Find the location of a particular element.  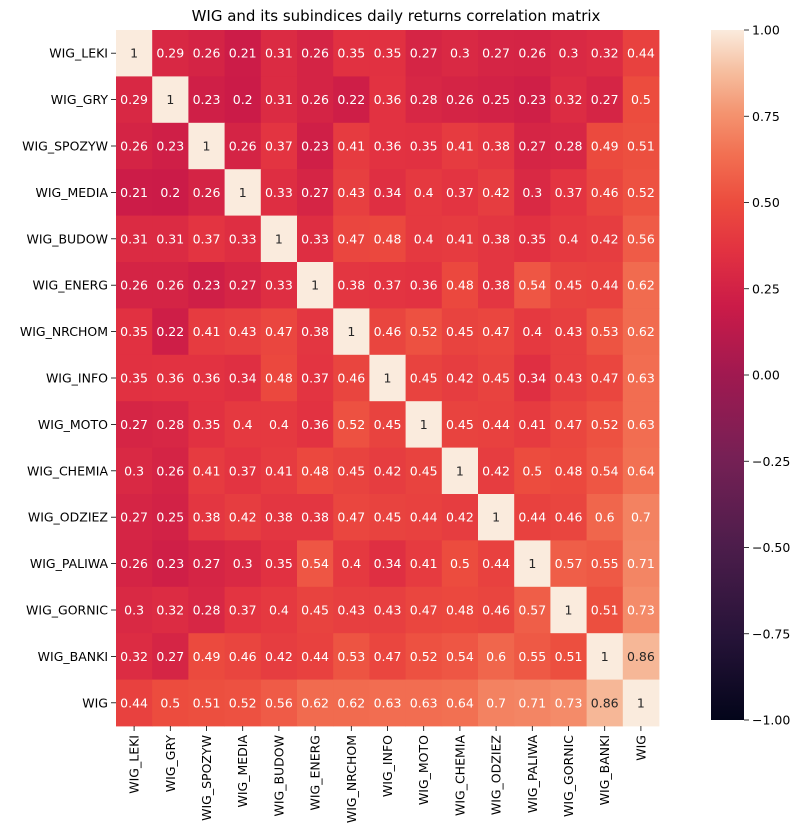

cell-annotation: 0.21 is located at coordinates (134, 192).